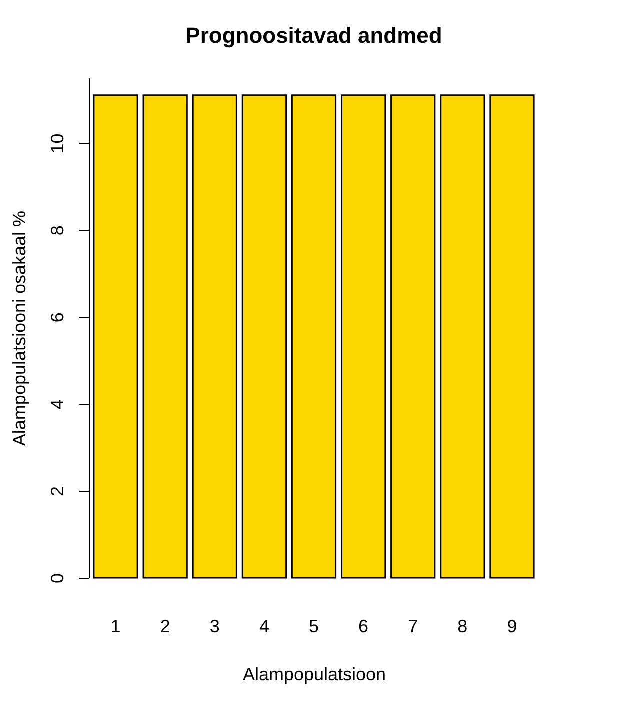 This screenshot has height=720, width=630. Describe the element at coordinates (314, 35) in the screenshot. I see `chart-title: Prognoositavad andmed` at that location.